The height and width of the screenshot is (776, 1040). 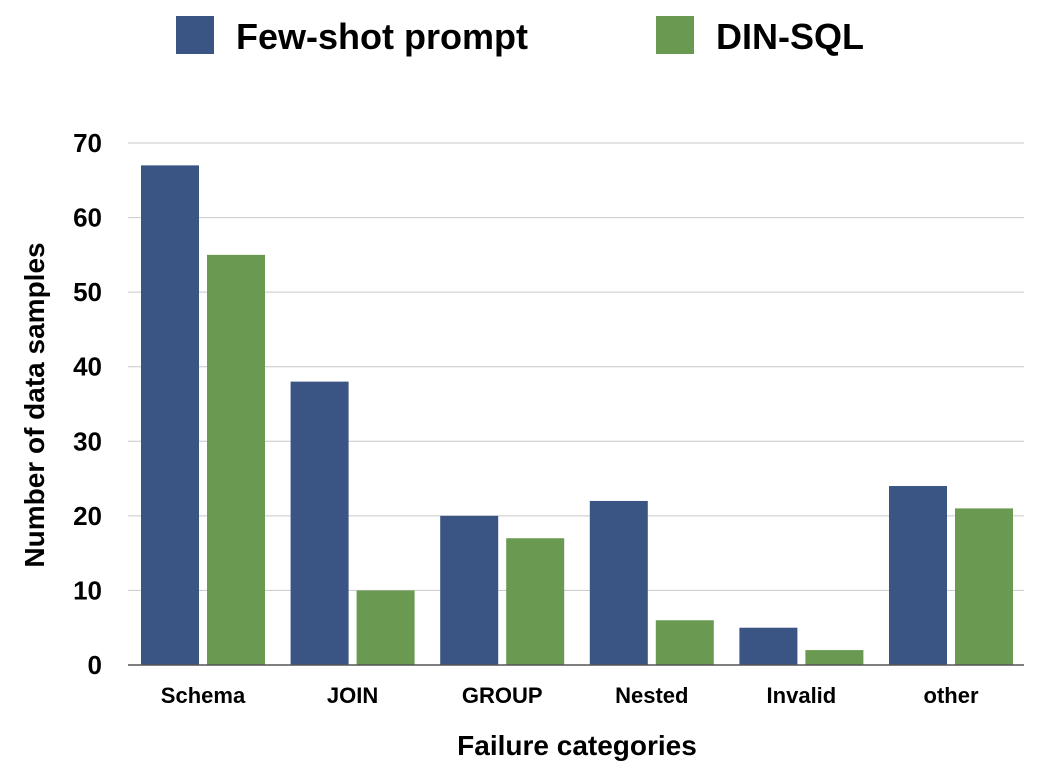 What do you see at coordinates (651, 695) in the screenshot?
I see `x-category-label: Nested` at bounding box center [651, 695].